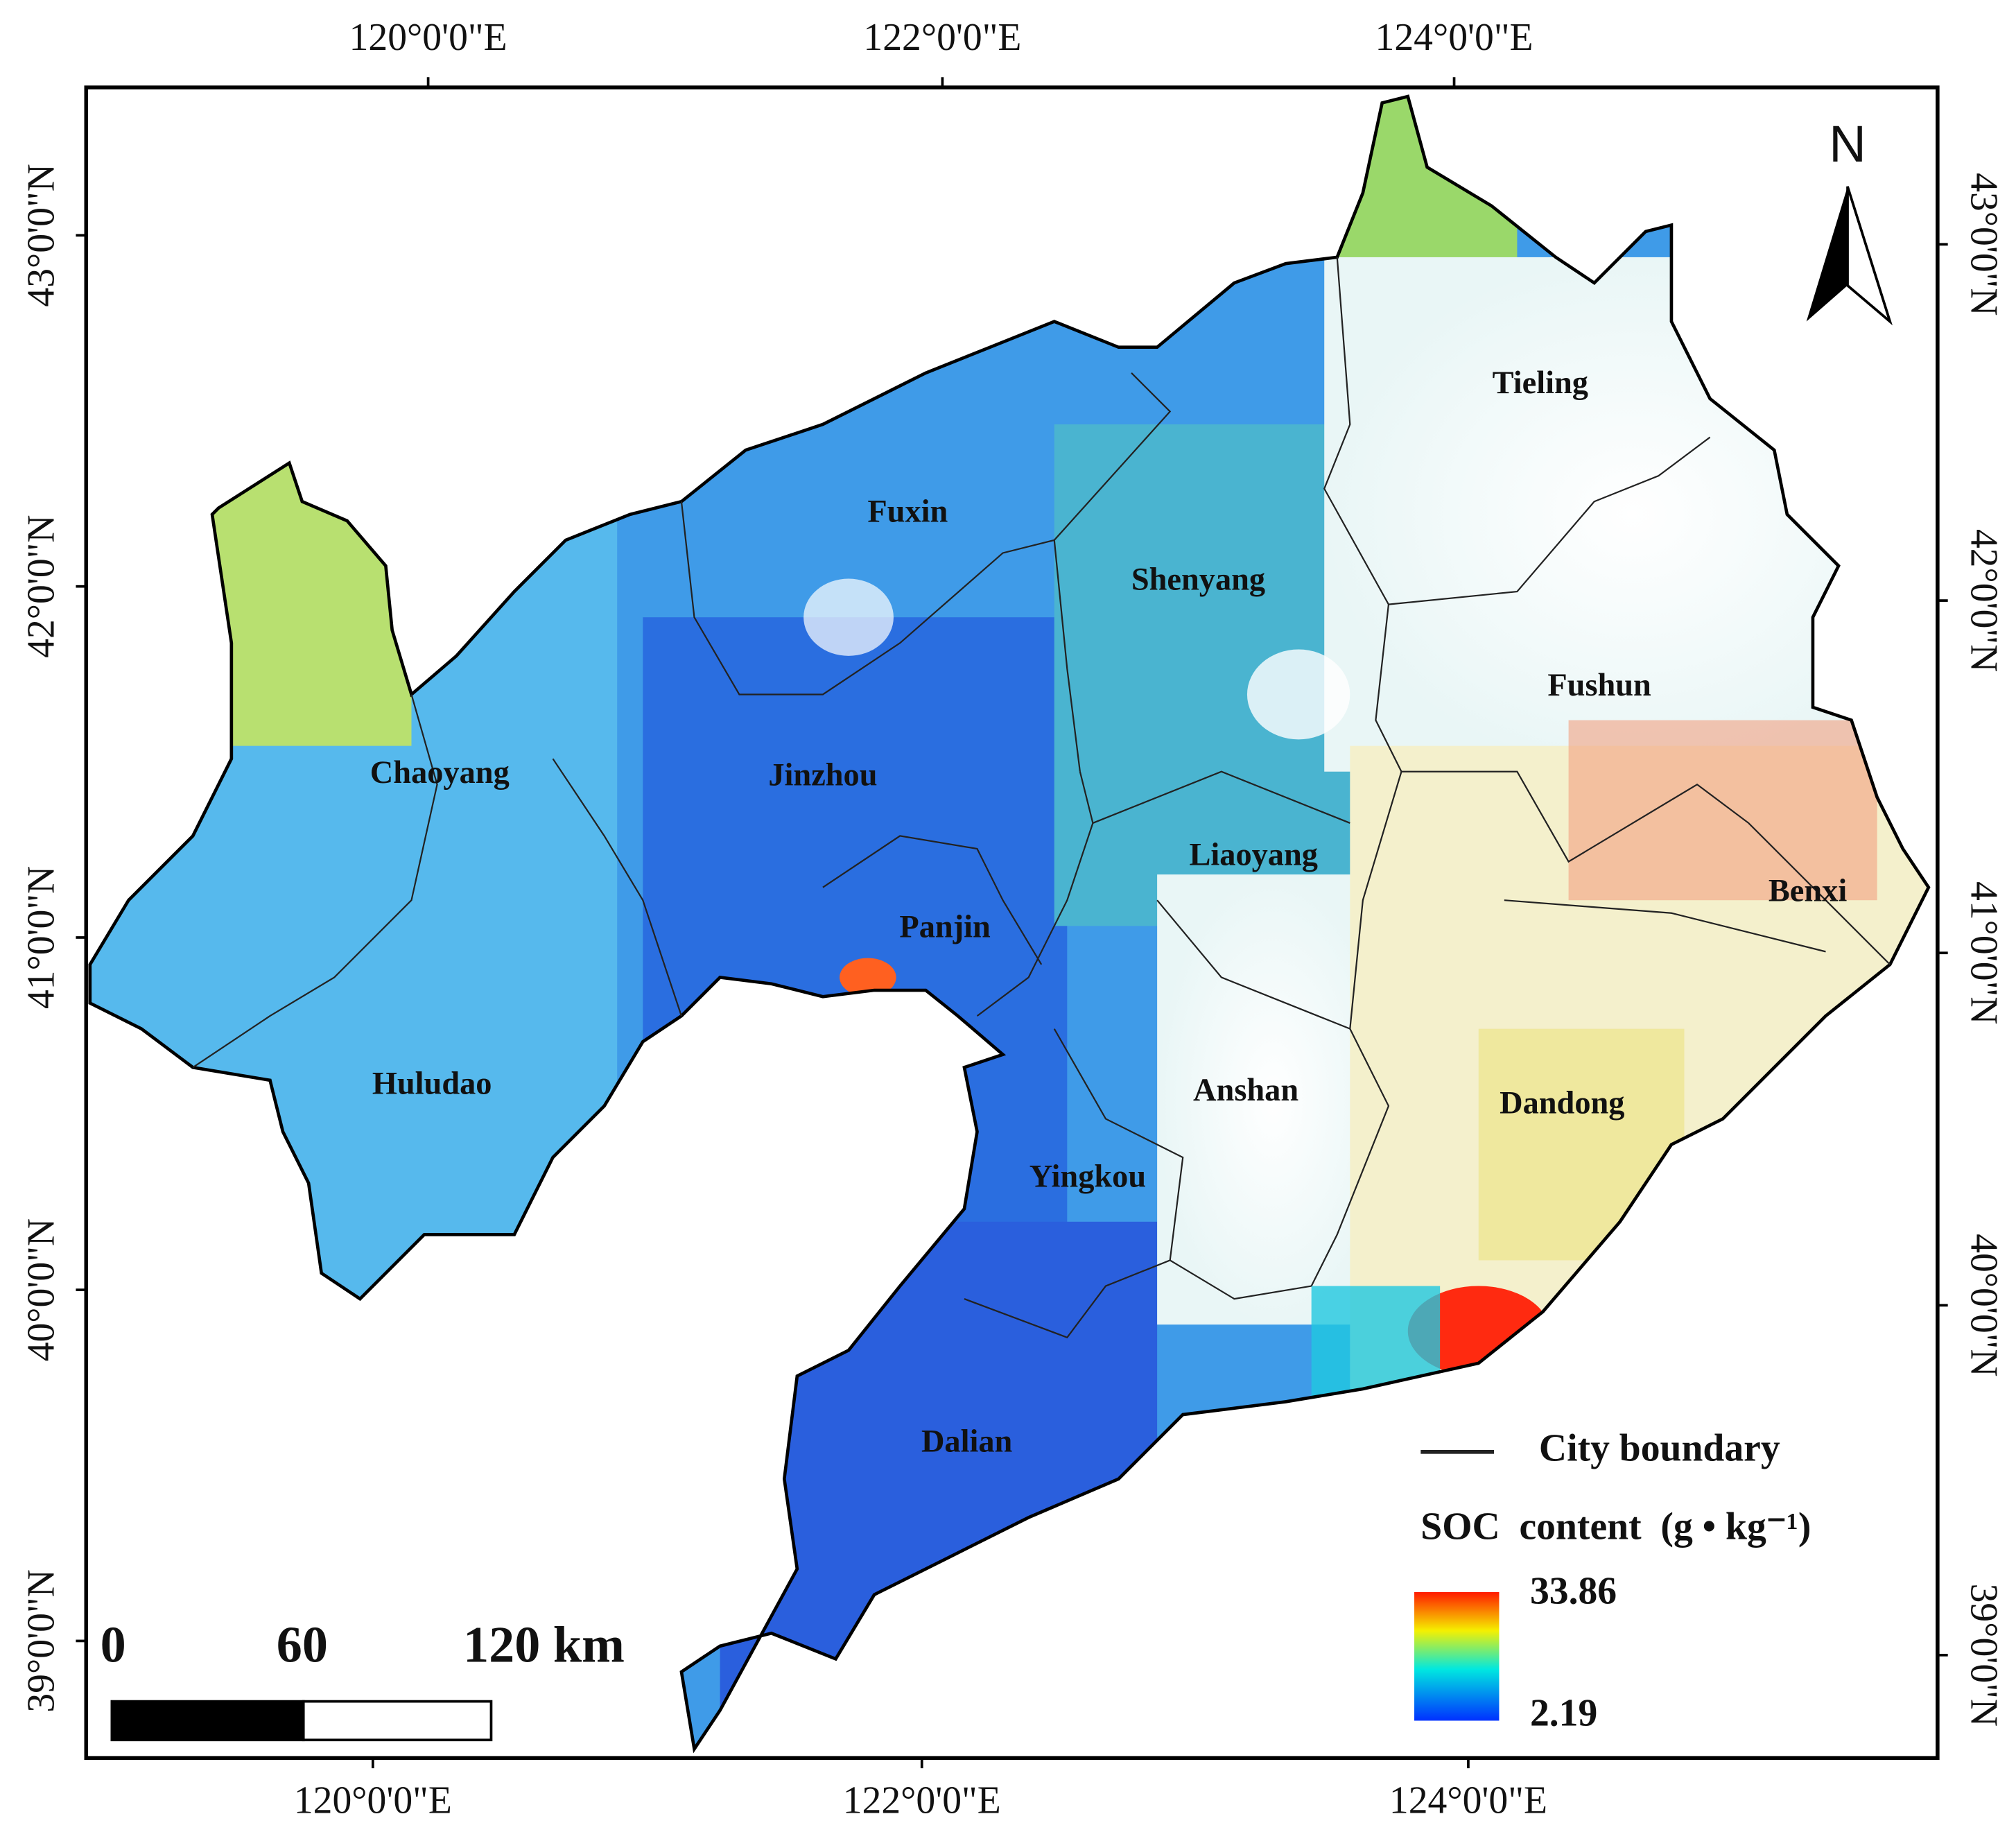 This screenshot has height=1848, width=2016. I want to click on scale-bar, so click(301, 1721).